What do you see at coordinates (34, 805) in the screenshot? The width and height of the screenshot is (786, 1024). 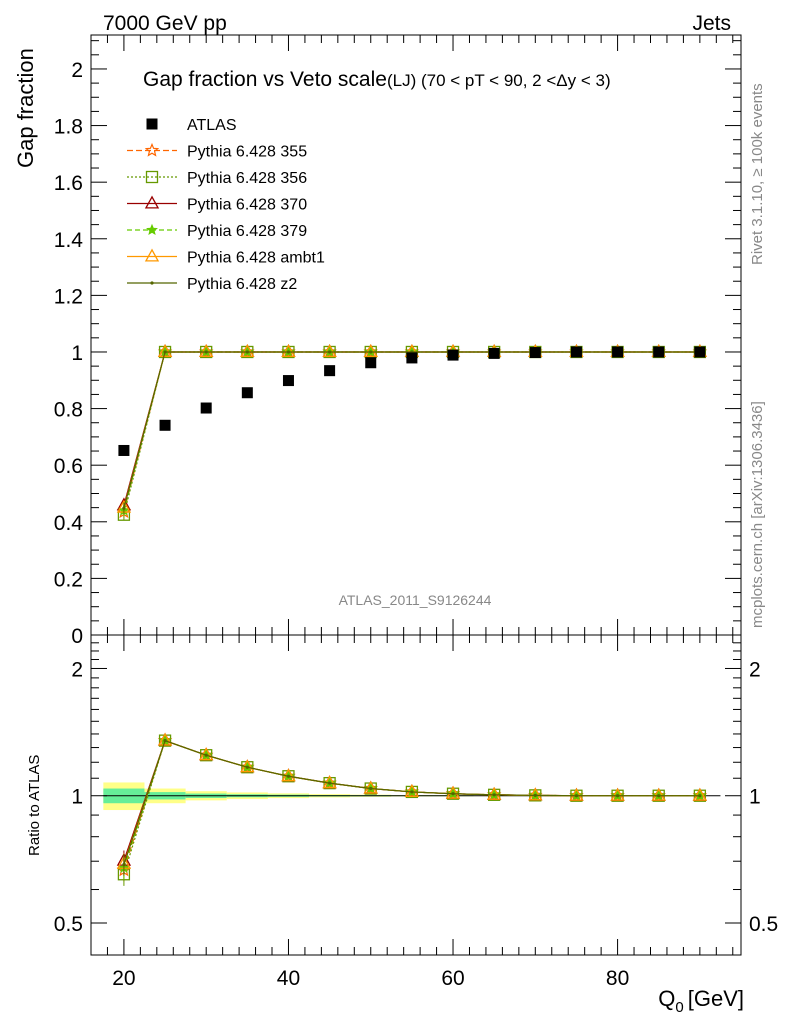 I see `ratio-y-axis-label: Ratio to ATLAS` at bounding box center [34, 805].